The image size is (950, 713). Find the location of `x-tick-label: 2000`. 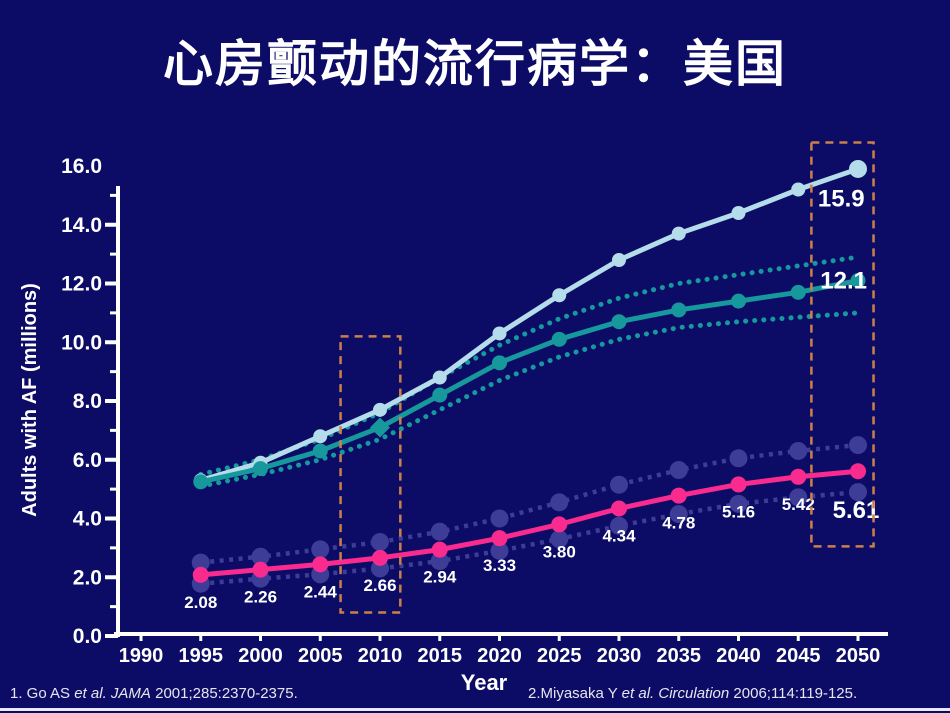

x-tick-label: 2000 is located at coordinates (260, 656).